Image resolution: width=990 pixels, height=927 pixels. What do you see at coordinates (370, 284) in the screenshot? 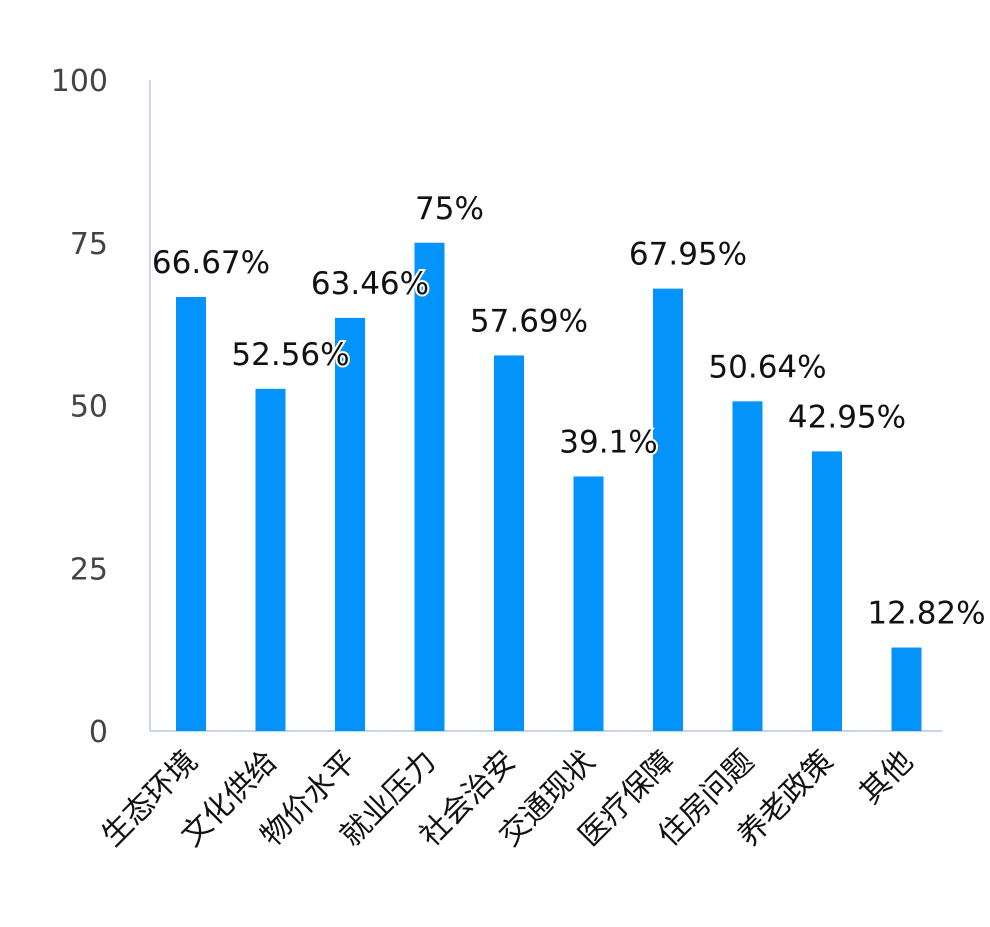
I see `data-label-3: 63.46%` at bounding box center [370, 284].